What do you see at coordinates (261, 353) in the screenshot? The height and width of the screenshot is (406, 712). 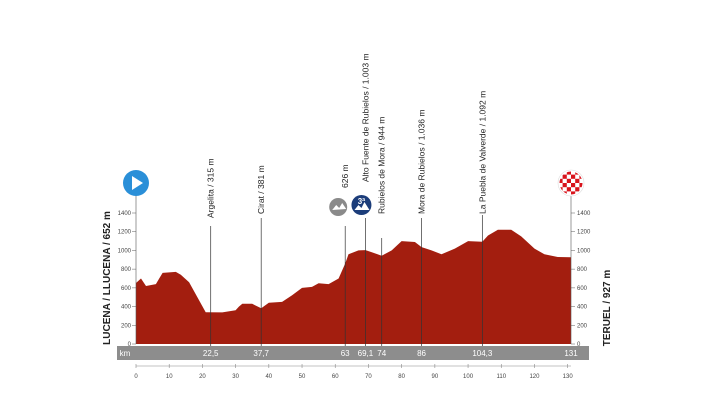 I see `km-bar-value-1: 37,7` at bounding box center [261, 353].